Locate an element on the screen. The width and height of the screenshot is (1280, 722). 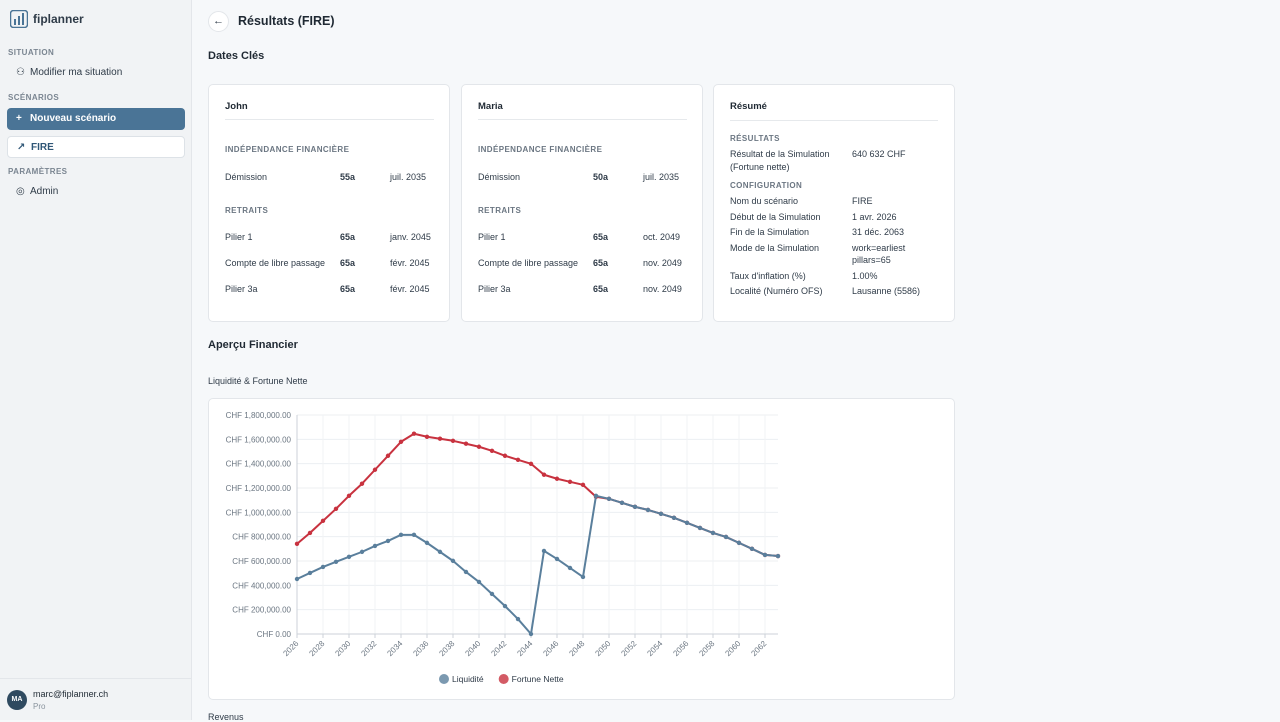
row-label: Début de la Simulation is located at coordinates (775, 216).